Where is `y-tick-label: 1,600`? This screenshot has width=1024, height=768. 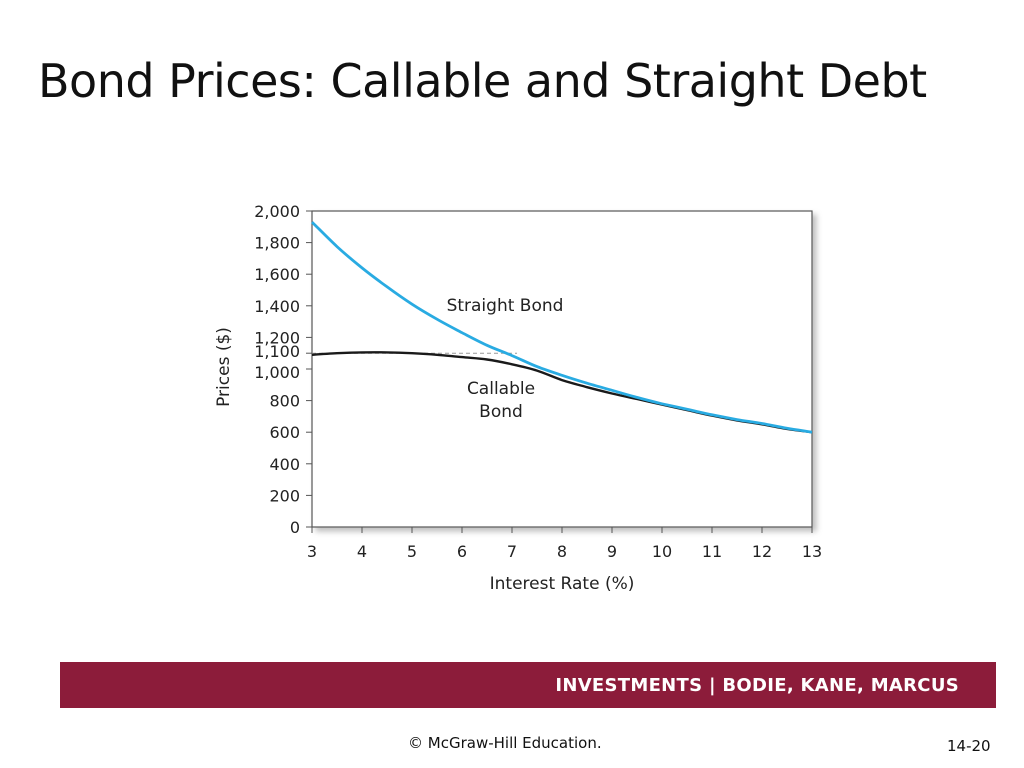 y-tick-label: 1,600 is located at coordinates (277, 274).